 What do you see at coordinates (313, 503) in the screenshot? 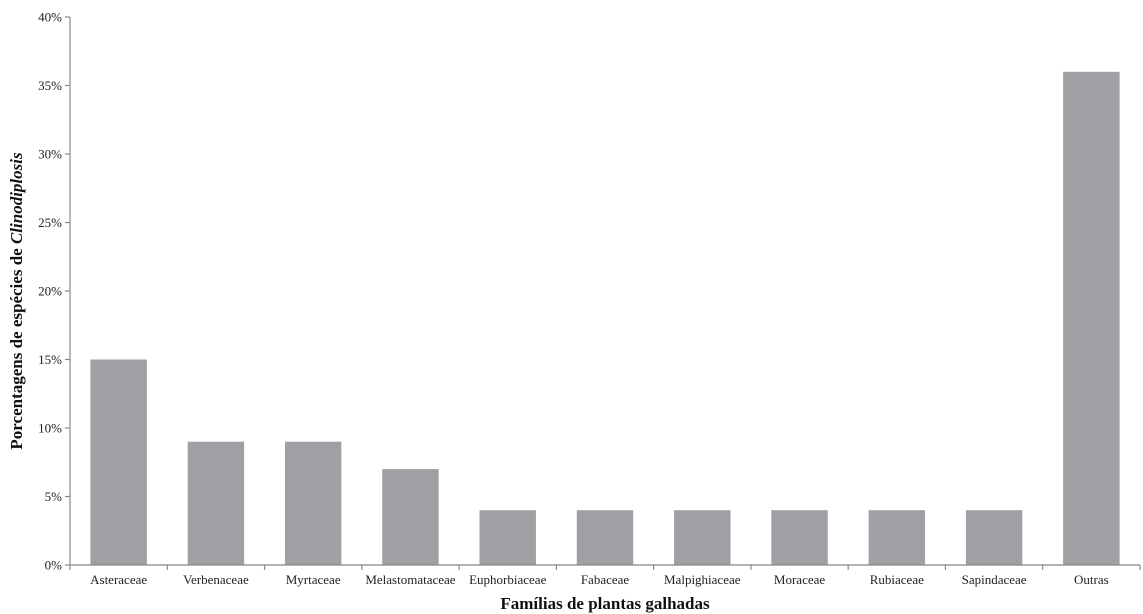
I see `bar-myrtaceae` at bounding box center [313, 503].